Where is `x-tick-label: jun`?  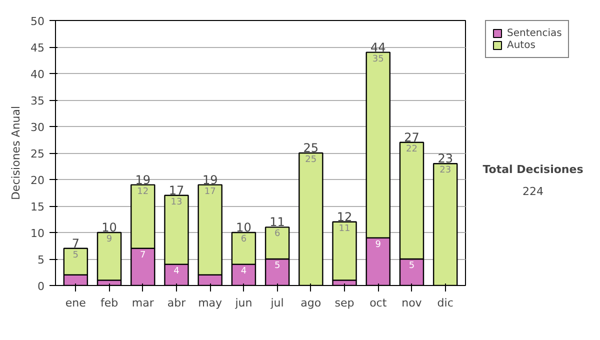 x-tick-label: jun is located at coordinates (243, 303).